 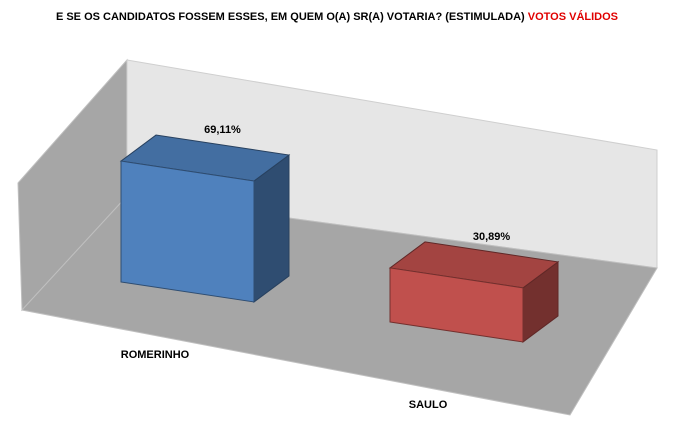 What do you see at coordinates (573, 16) in the screenshot?
I see `title-emphasis: VOTOS VÁLIDOS` at bounding box center [573, 16].